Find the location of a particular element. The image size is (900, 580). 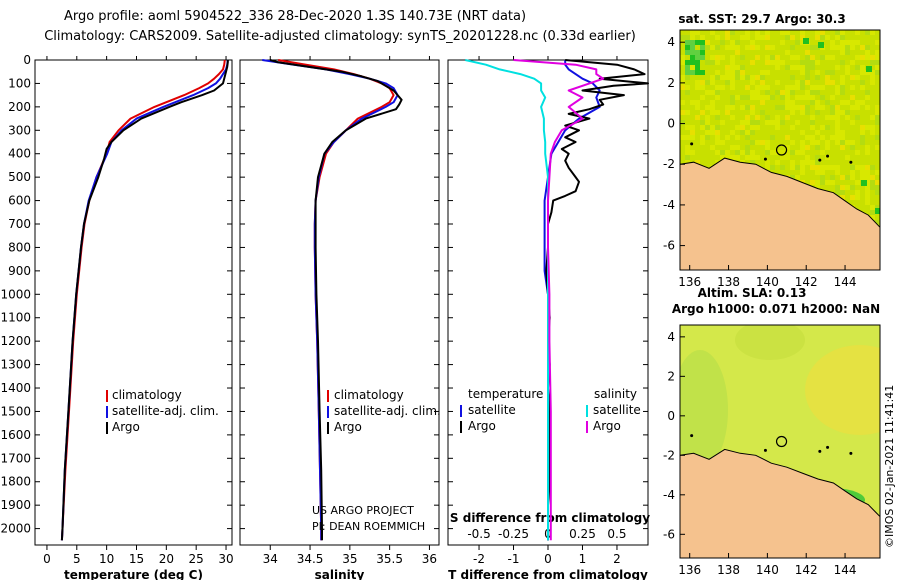

y-tick-label: 1900 is located at coordinates (15, 505).